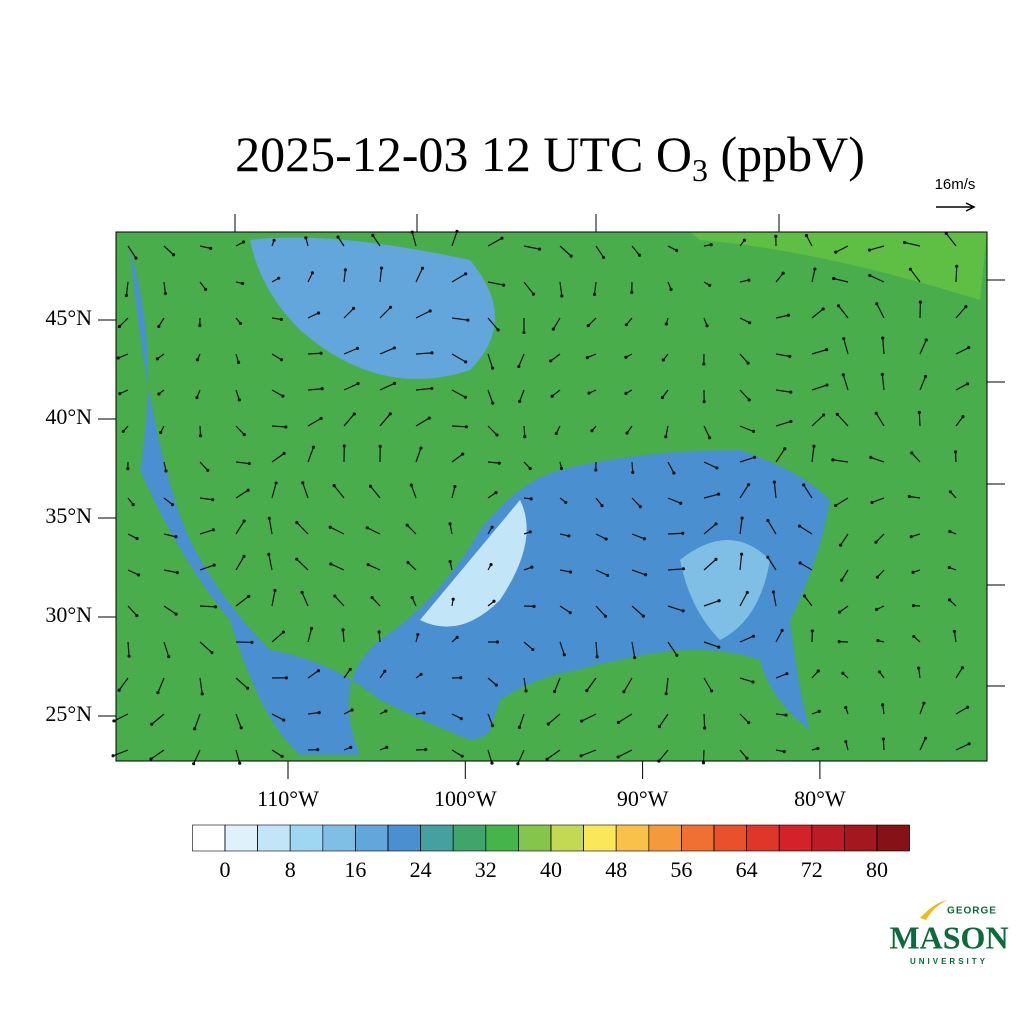 This screenshot has height=1024, width=1024. Describe the element at coordinates (934, 910) in the screenshot. I see `logo-mark` at that location.